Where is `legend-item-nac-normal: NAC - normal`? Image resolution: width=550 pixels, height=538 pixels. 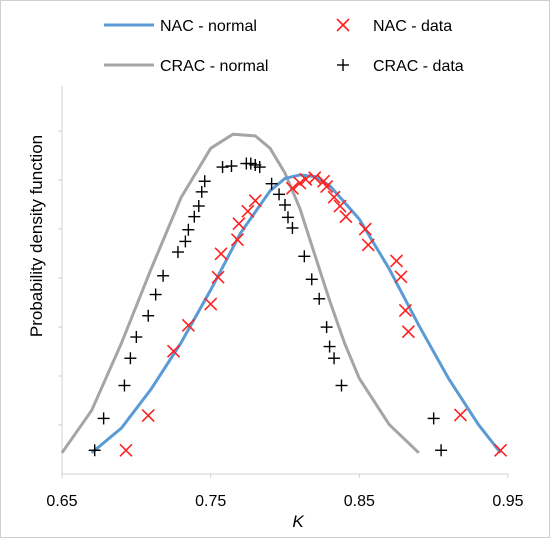 legend-item-nac-normal: NAC - normal is located at coordinates (180, 26).